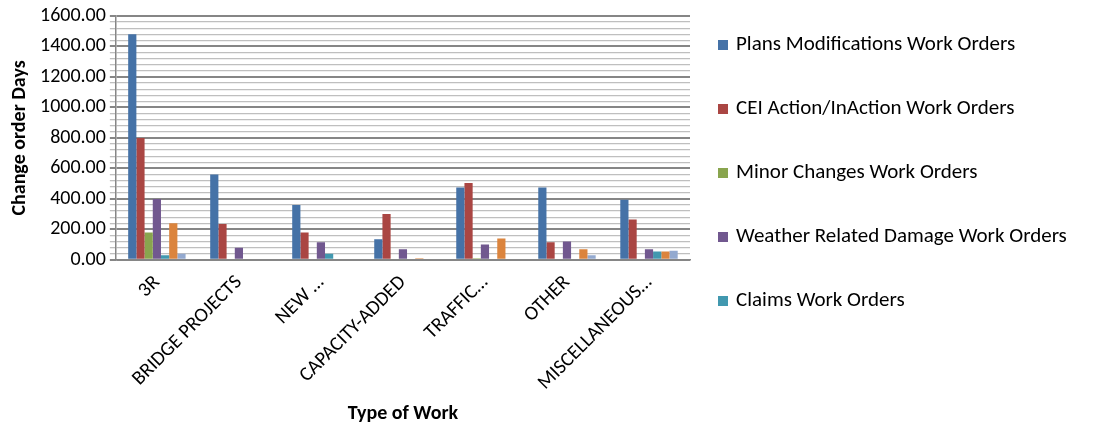 Image resolution: width=1094 pixels, height=432 pixels. Describe the element at coordinates (78, 227) in the screenshot. I see `y-tick-label: 200.00` at that location.